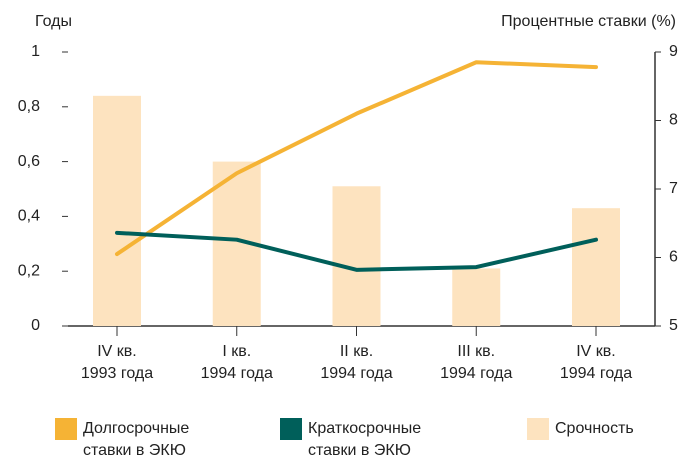 This screenshot has height=458, width=686. I want to click on y-tick-label: 0,6, so click(29, 161).